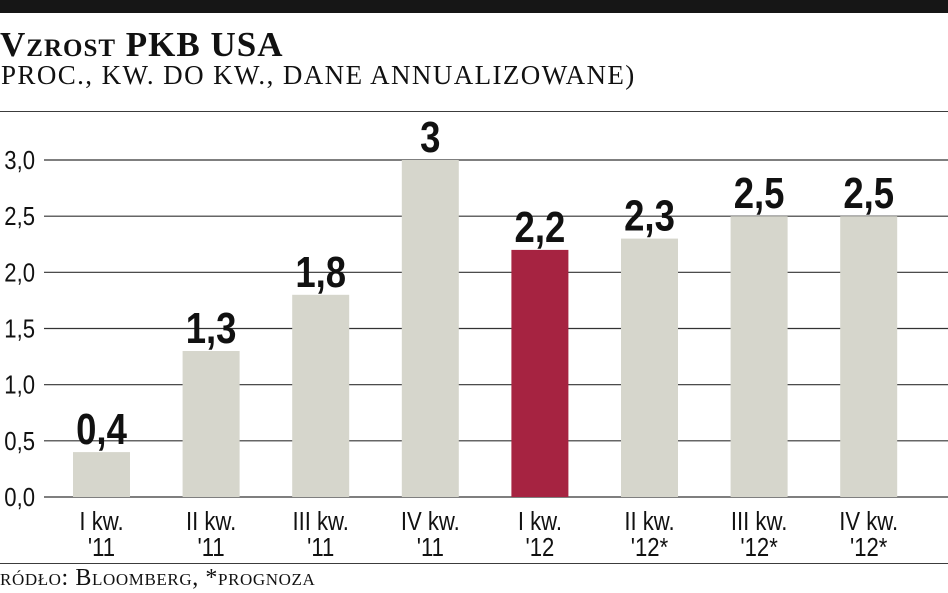 This screenshot has width=948, height=593. I want to click on source-note: ródło: Bloomberg, *prognoza, so click(158, 578).